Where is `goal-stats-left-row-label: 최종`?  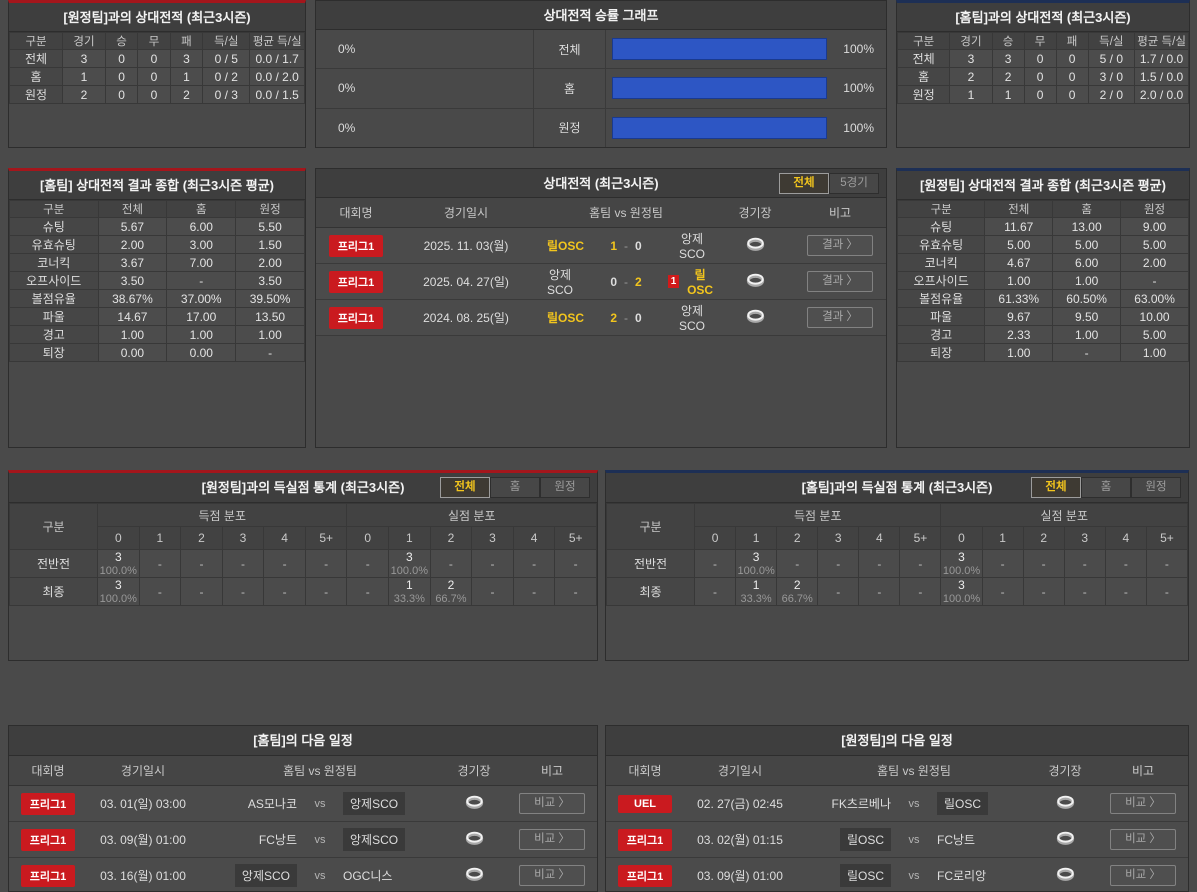
goal-stats-left-row-label: 최종 is located at coordinates (53, 591).